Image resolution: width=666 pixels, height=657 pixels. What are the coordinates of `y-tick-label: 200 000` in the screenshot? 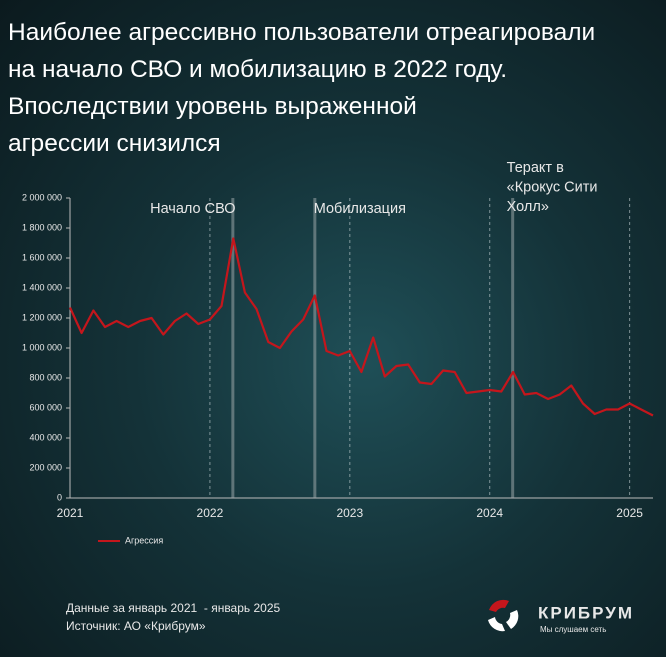 It's located at (45, 467).